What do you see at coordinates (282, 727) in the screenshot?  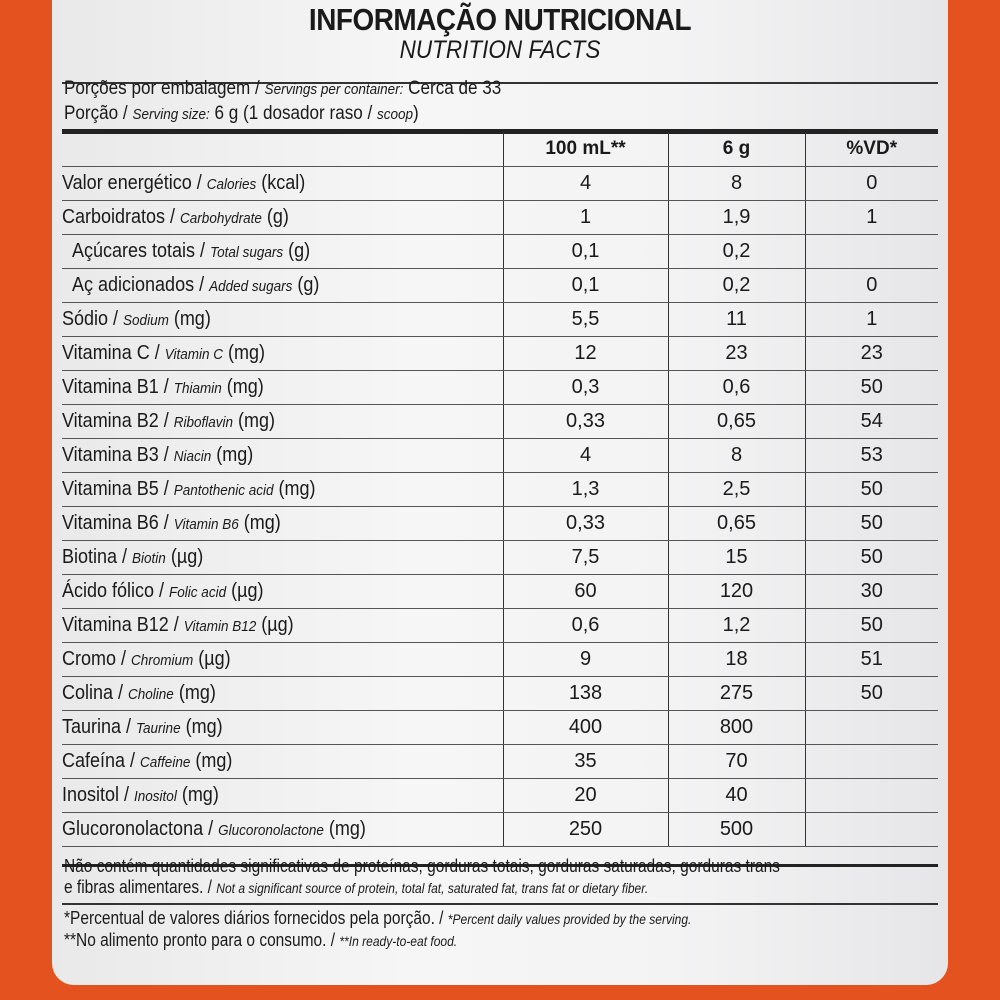 I see `nutrient-label: Taurina / Taurine (mg)` at bounding box center [282, 727].